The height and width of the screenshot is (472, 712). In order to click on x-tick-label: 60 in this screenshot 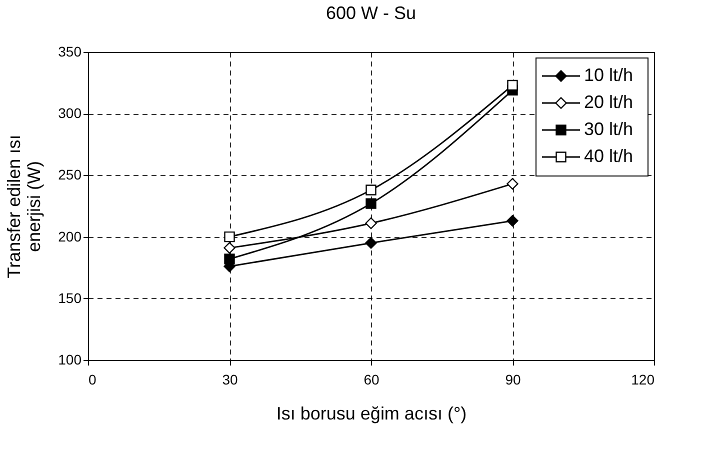, I will do `click(372, 380)`.